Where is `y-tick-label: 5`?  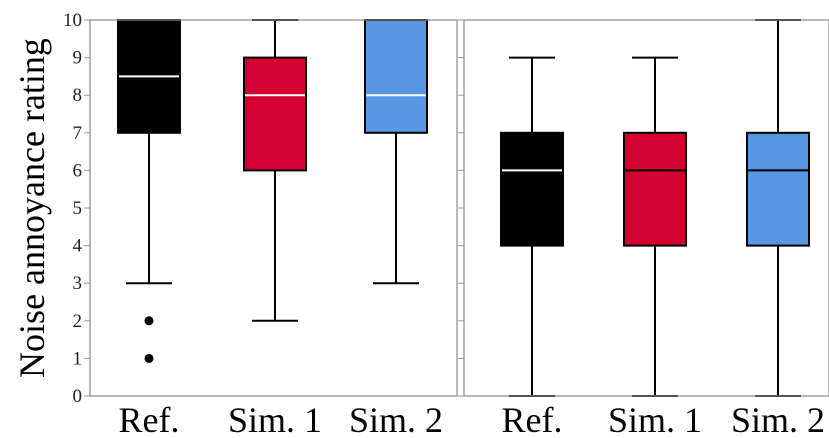
y-tick-label: 5 is located at coordinates (78, 208).